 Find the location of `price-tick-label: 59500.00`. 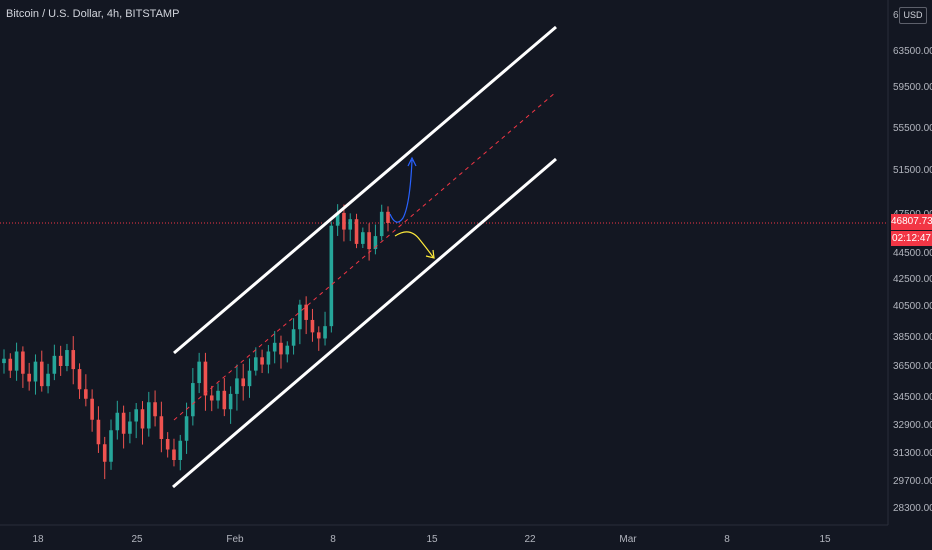

price-tick-label: 59500.00 is located at coordinates (912, 87).